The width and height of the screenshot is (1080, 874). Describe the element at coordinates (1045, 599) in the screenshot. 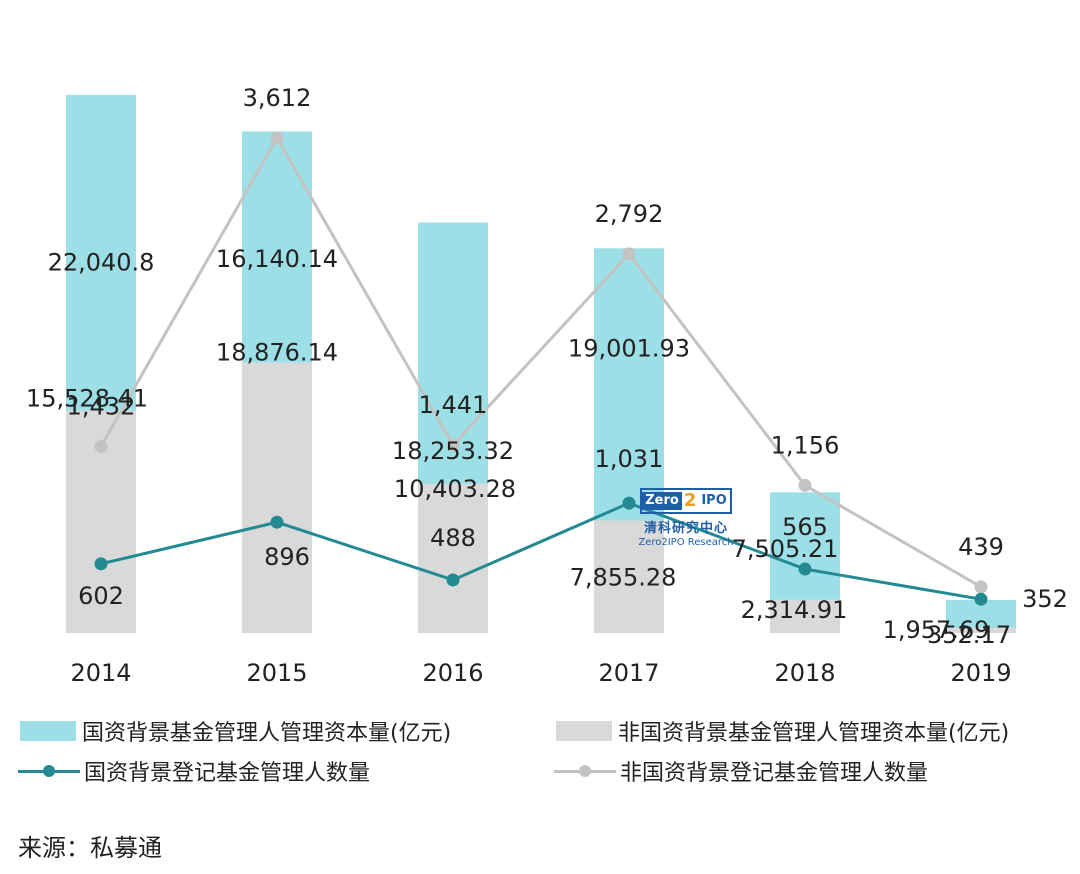

I see `label-state-count: 352` at that location.